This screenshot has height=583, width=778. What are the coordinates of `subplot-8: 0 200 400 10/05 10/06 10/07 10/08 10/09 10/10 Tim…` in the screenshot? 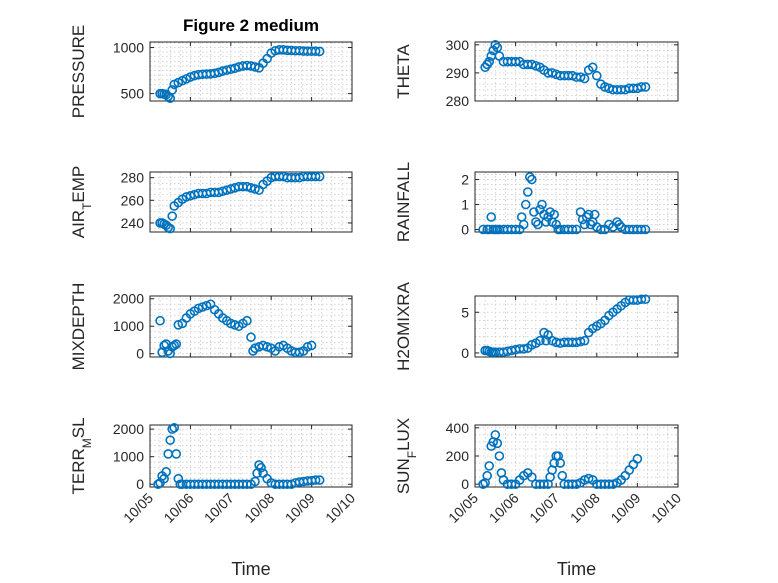 It's located at (539, 498).